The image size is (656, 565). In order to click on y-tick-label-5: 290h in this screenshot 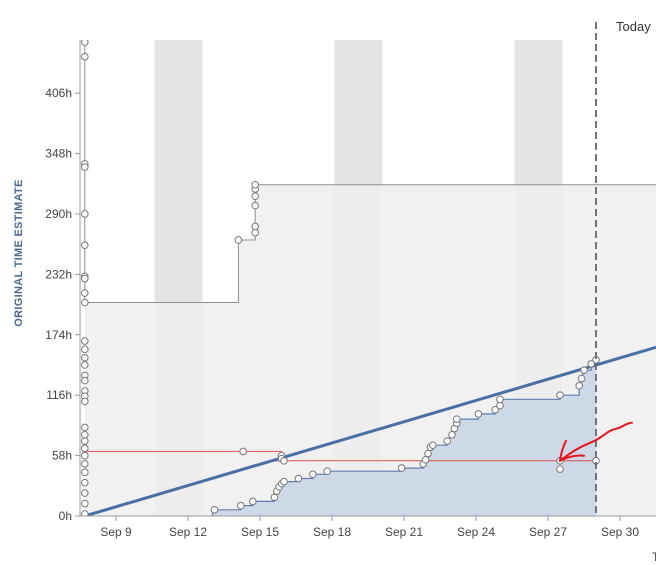, I will do `click(58, 214)`.